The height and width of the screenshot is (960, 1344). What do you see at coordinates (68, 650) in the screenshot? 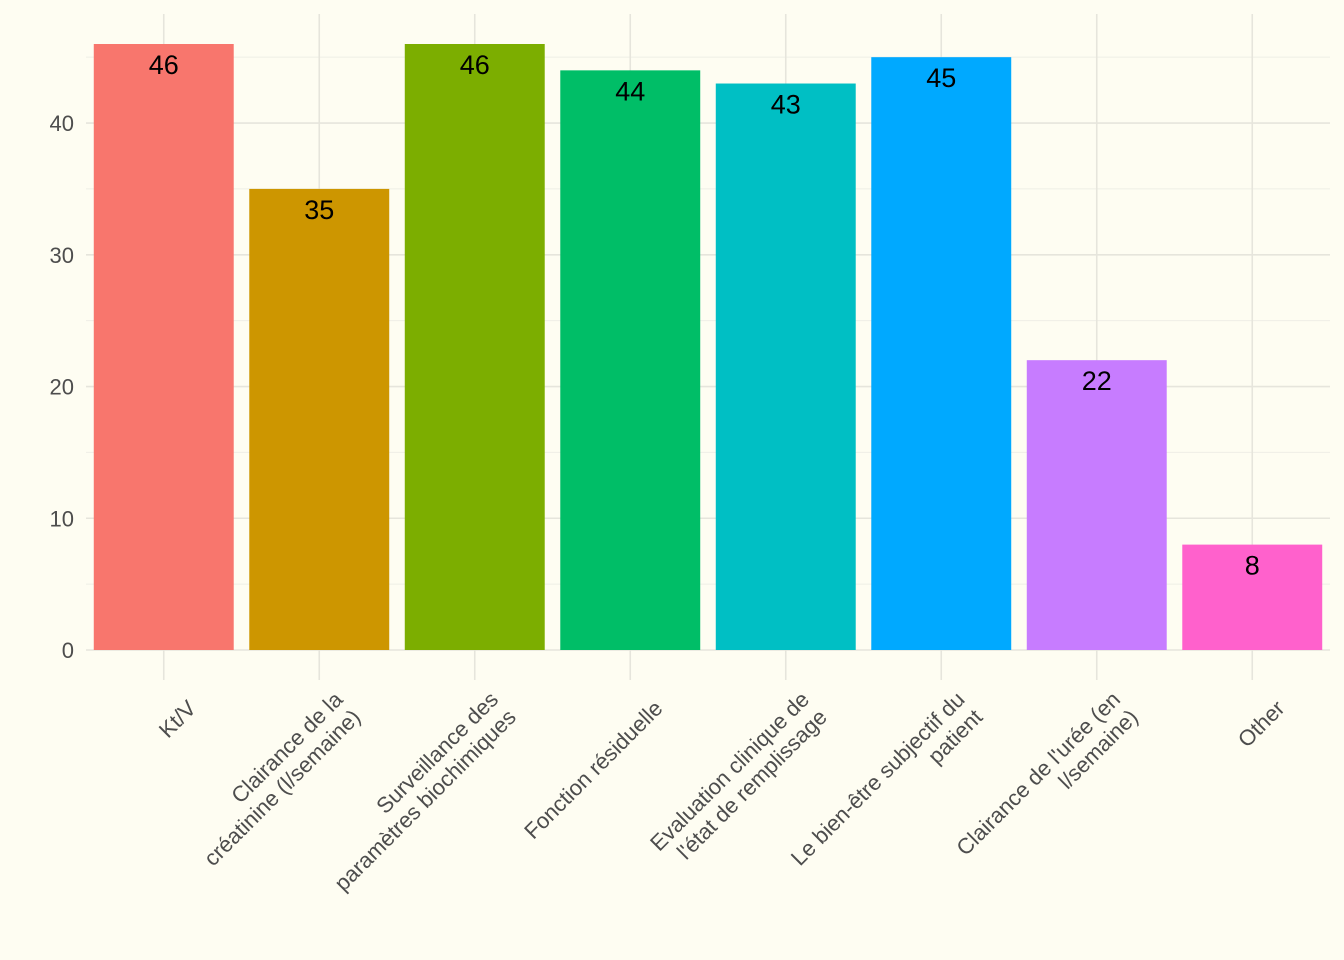
I see `y-tick-label: 0` at bounding box center [68, 650].